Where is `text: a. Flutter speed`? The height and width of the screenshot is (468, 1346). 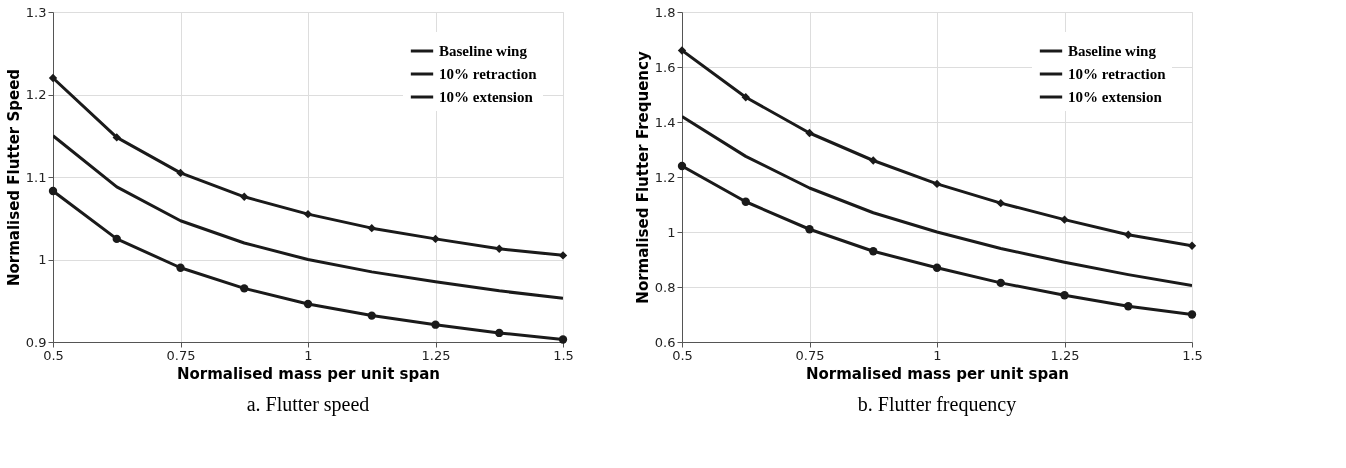
text: a. Flutter speed is located at coordinates (308, 404).